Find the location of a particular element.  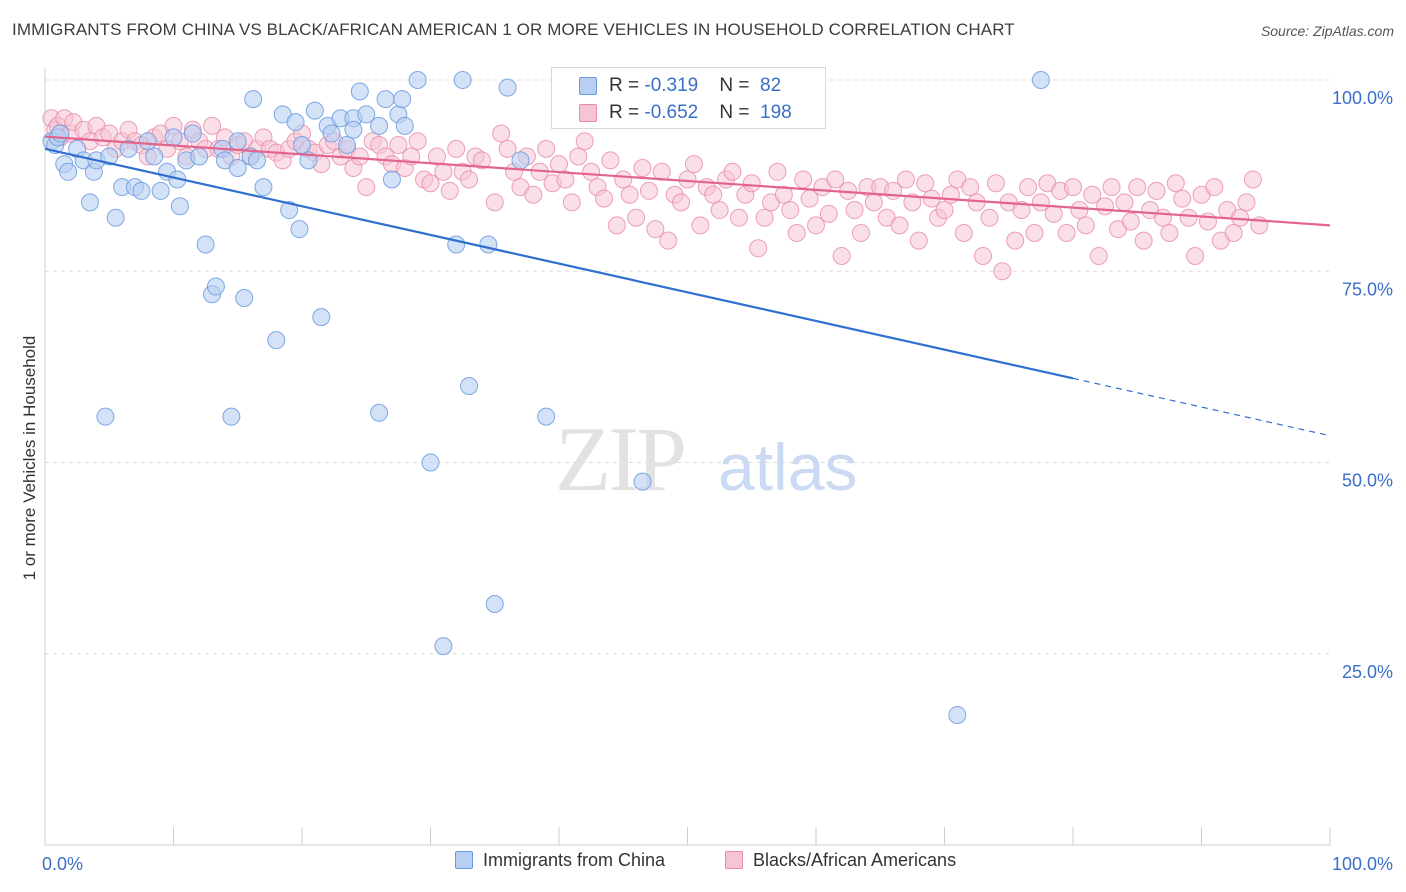

bottom-legend-swatch-black is located at coordinates (734, 860).